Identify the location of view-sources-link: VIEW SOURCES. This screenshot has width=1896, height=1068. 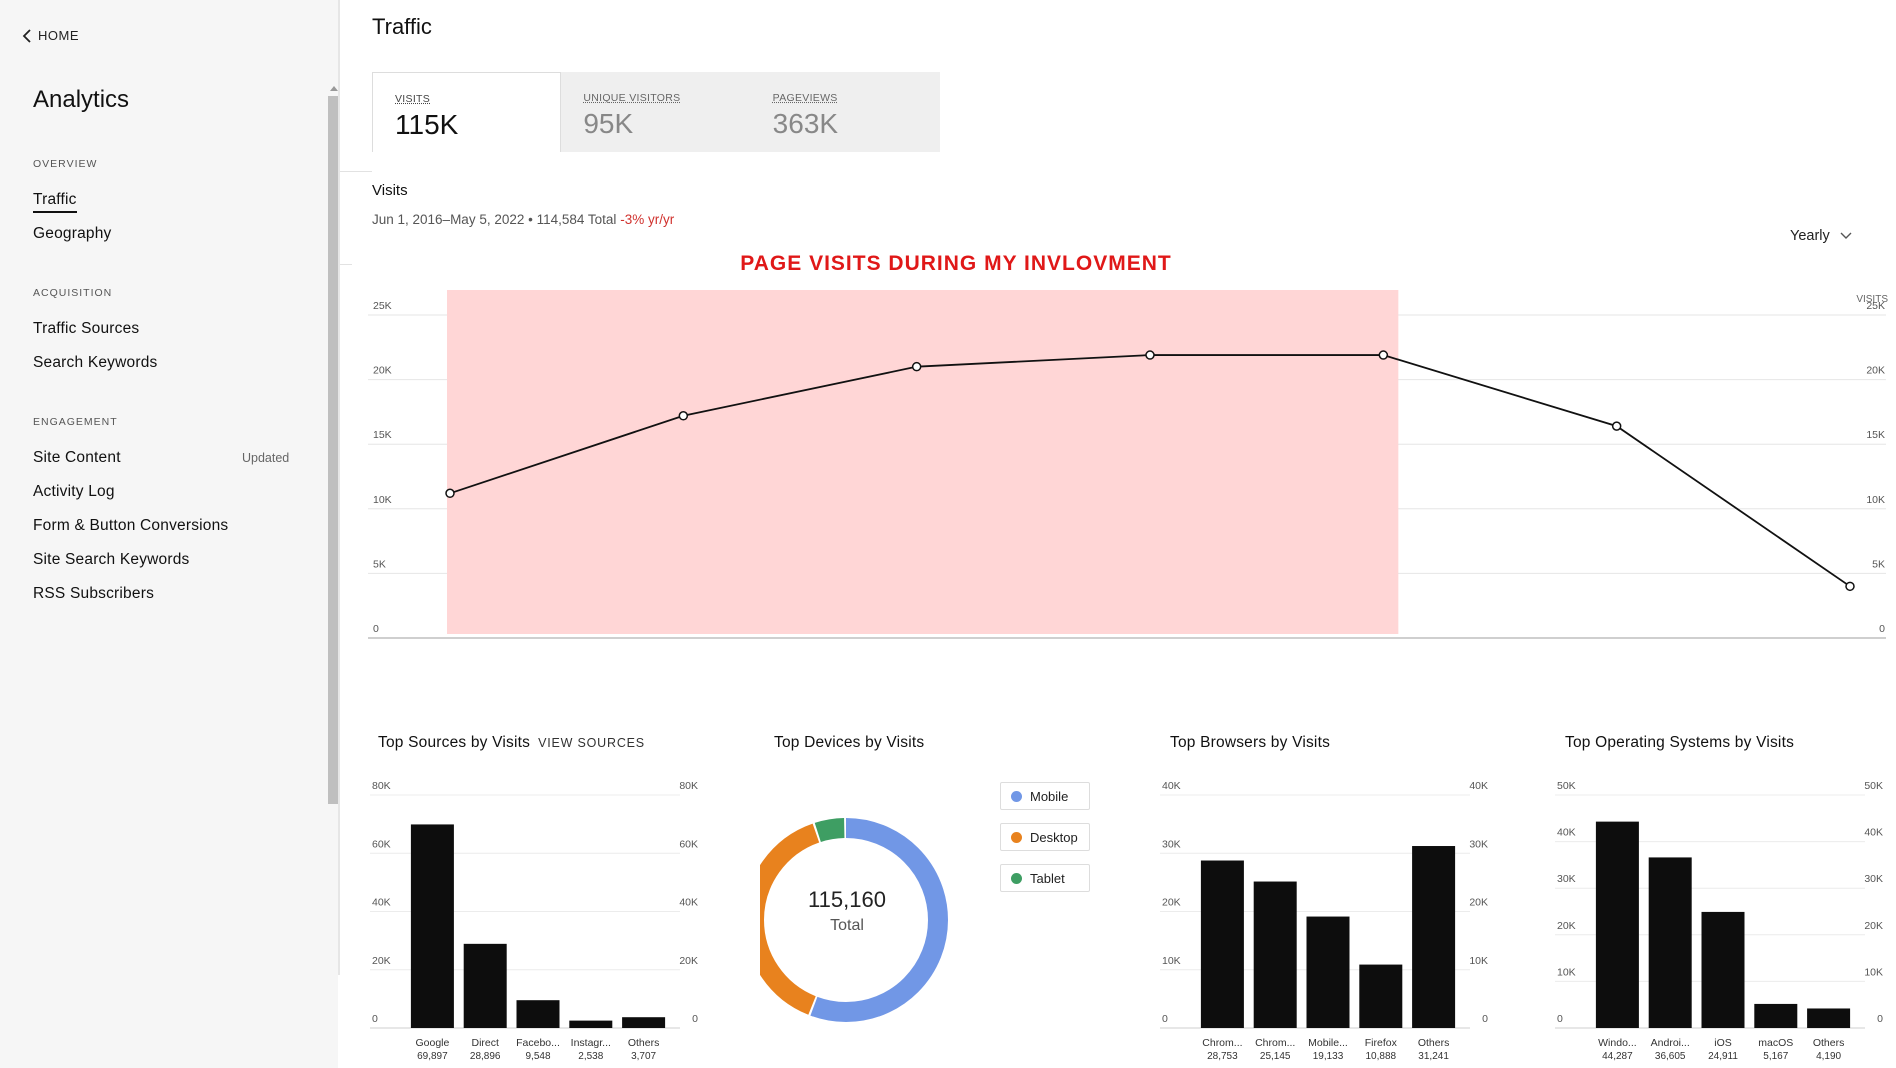
(591, 743).